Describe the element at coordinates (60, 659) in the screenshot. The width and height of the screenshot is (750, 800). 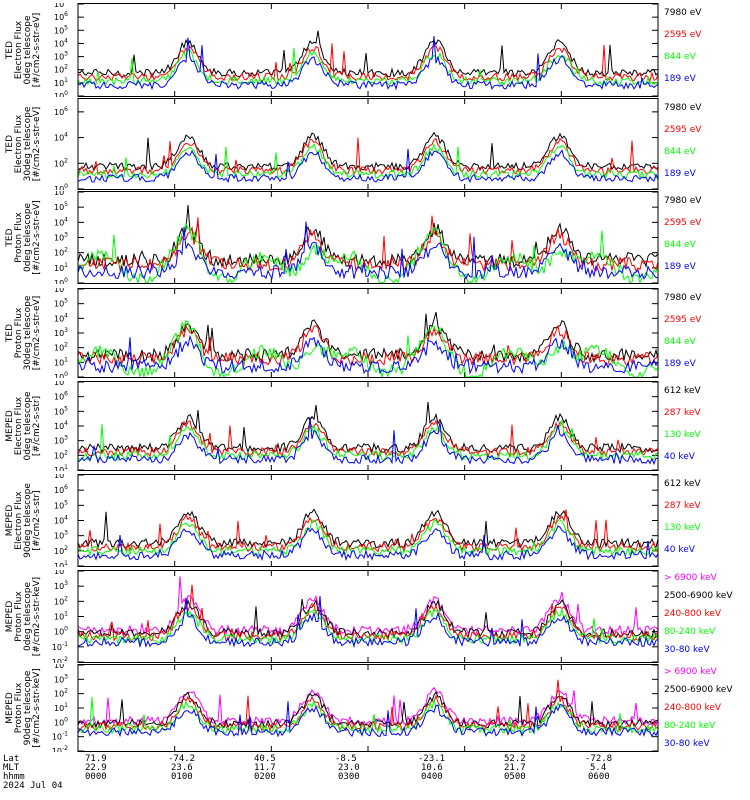
I see `y-tick-label: 10-2` at that location.